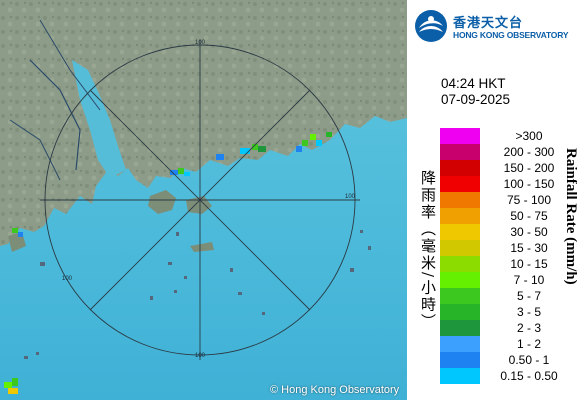  What do you see at coordinates (528, 328) in the screenshot?
I see `legend-label: 2 - 3` at bounding box center [528, 328].